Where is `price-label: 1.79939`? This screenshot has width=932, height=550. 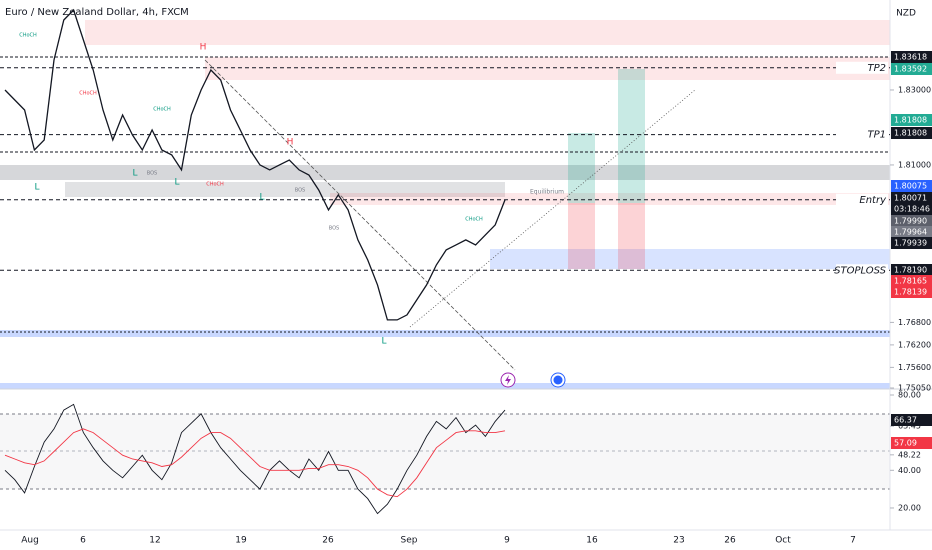 price-label: 1.79939 is located at coordinates (910, 243).